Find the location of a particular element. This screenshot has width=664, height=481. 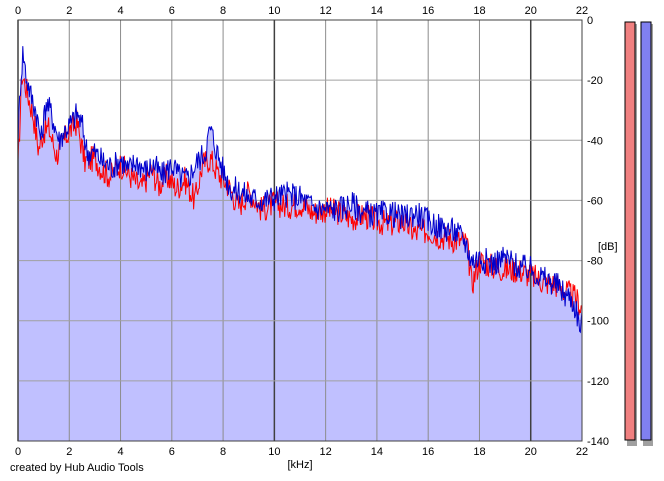

level-meter-left is located at coordinates (630, 231).